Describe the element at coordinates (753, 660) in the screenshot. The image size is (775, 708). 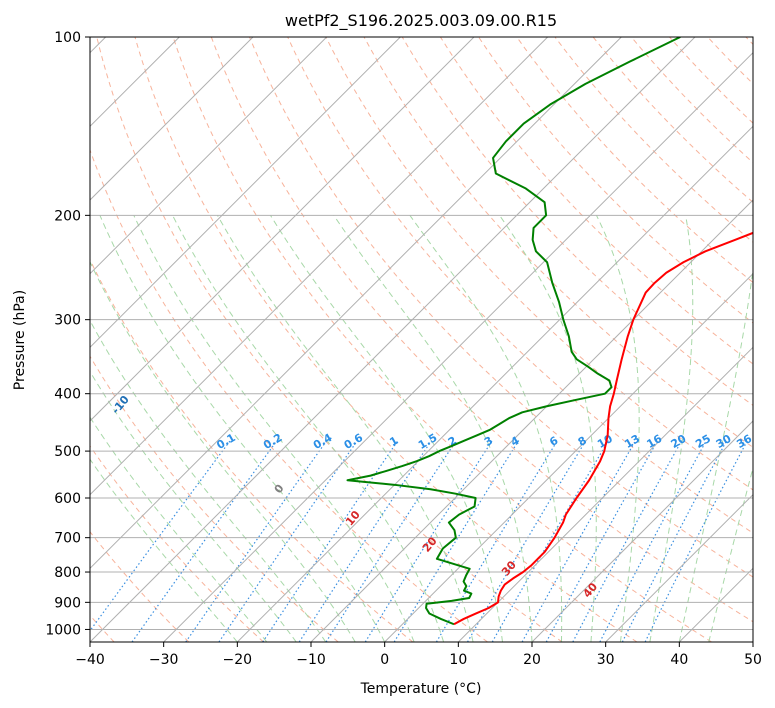
I see `x-tick-label: 50` at that location.